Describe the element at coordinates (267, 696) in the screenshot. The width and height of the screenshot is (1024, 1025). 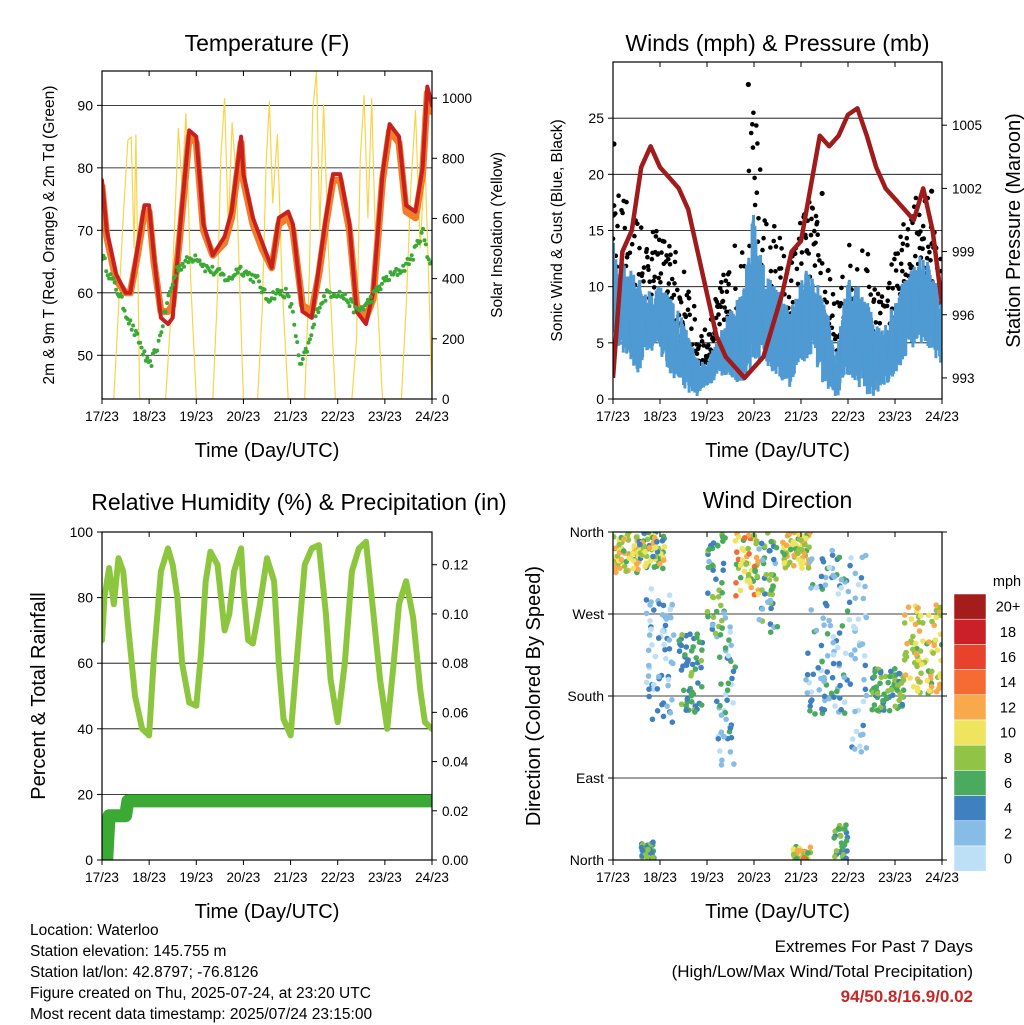
I see `plot-frame` at that location.